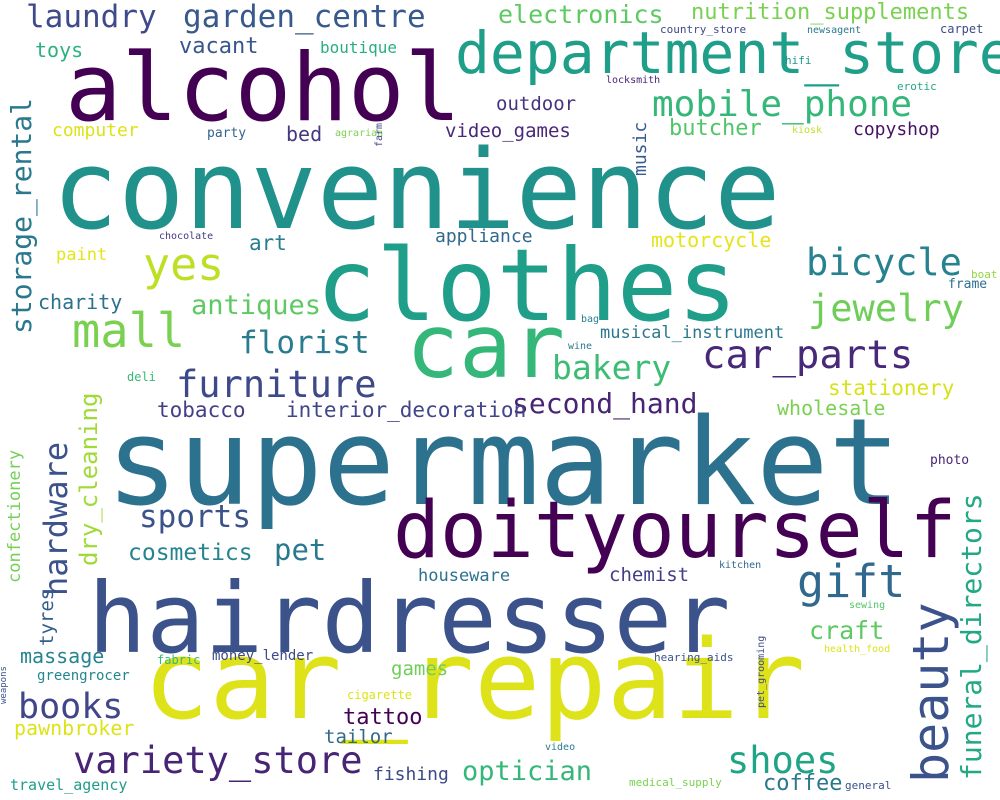 This screenshot has height=800, width=1000. What do you see at coordinates (560, 747) in the screenshot?
I see `word: video` at bounding box center [560, 747].